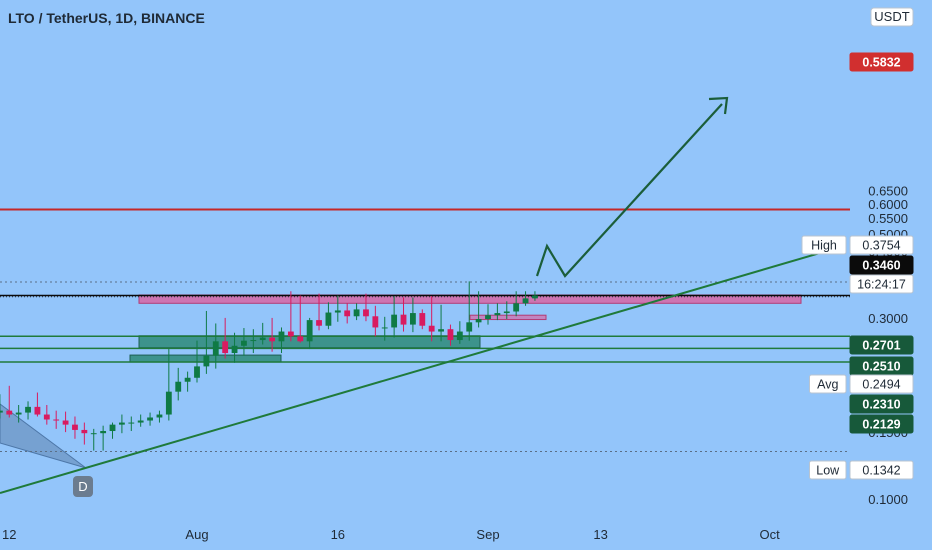 This screenshot has width=932, height=550. Describe the element at coordinates (718, 105) in the screenshot. I see `projection-arrowhead` at that location.